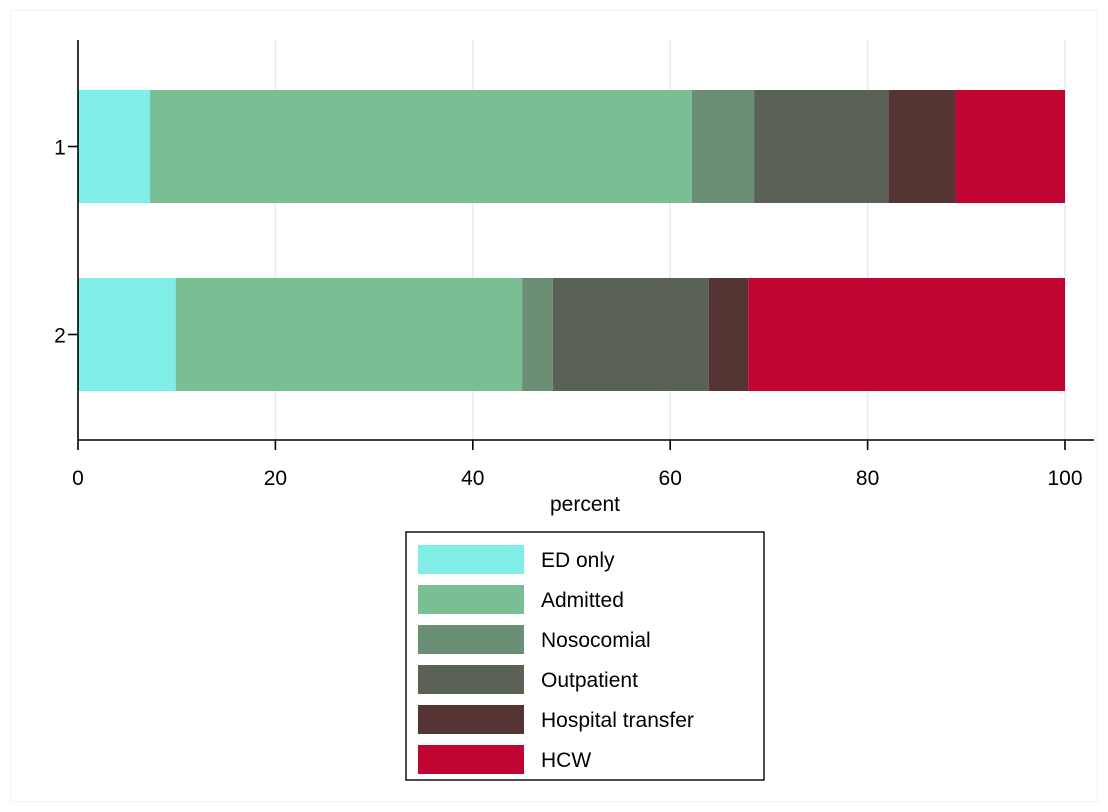 The width and height of the screenshot is (1108, 812). Describe the element at coordinates (578, 560) in the screenshot. I see `legend-label: ED only` at that location.